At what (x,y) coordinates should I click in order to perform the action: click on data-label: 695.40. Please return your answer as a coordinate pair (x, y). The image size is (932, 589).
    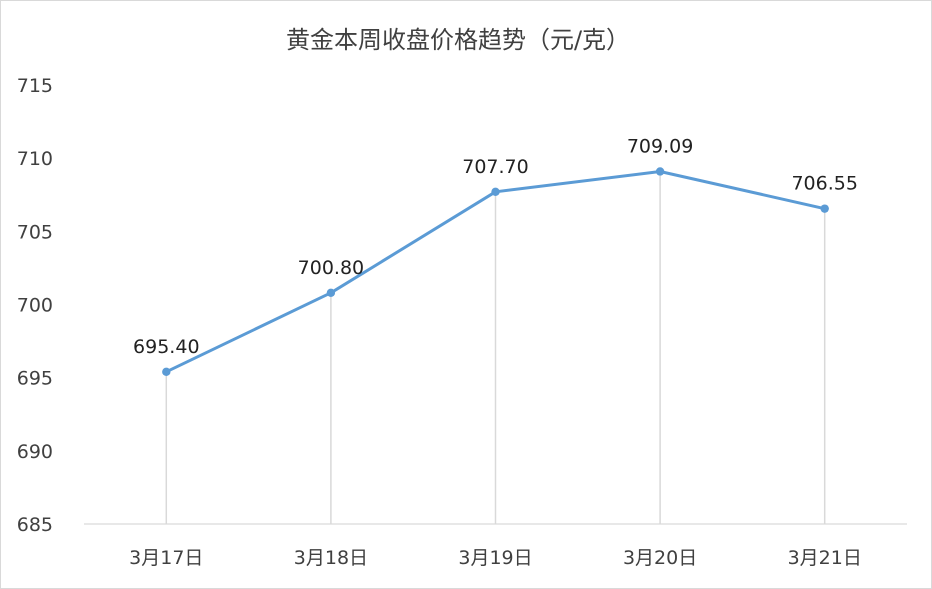
    Looking at the image, I should click on (166, 347).